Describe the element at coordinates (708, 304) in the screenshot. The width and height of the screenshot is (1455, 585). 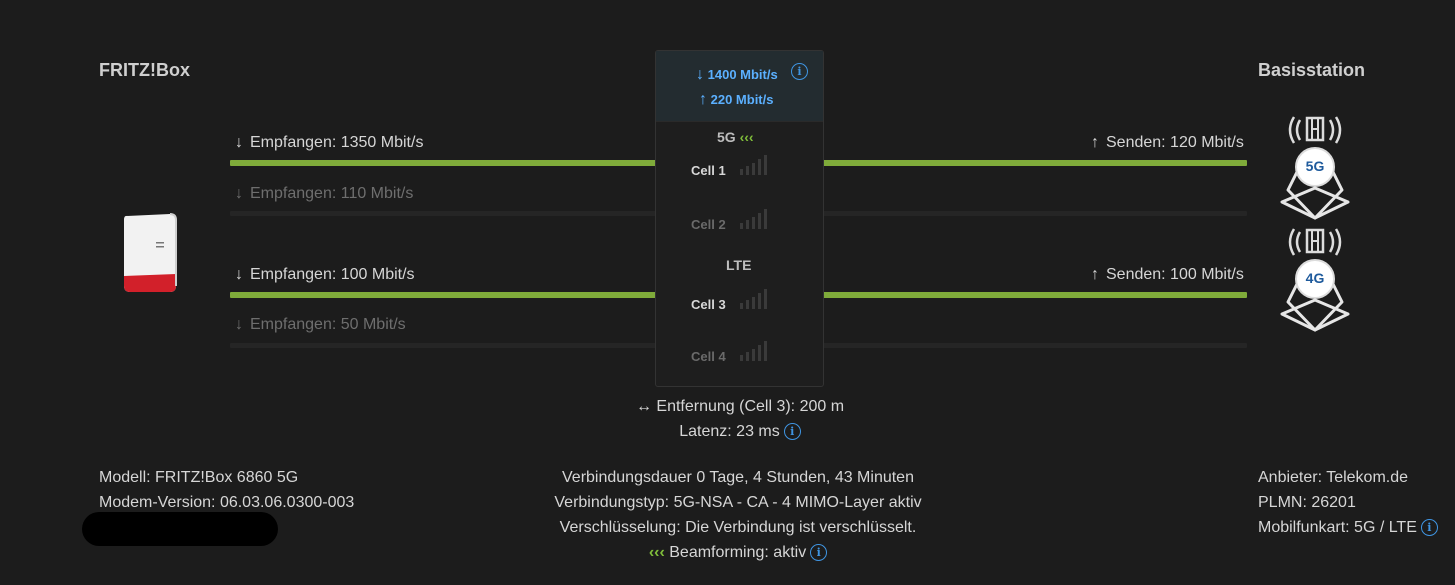
I see `cell-3-label: Cell 3` at that location.